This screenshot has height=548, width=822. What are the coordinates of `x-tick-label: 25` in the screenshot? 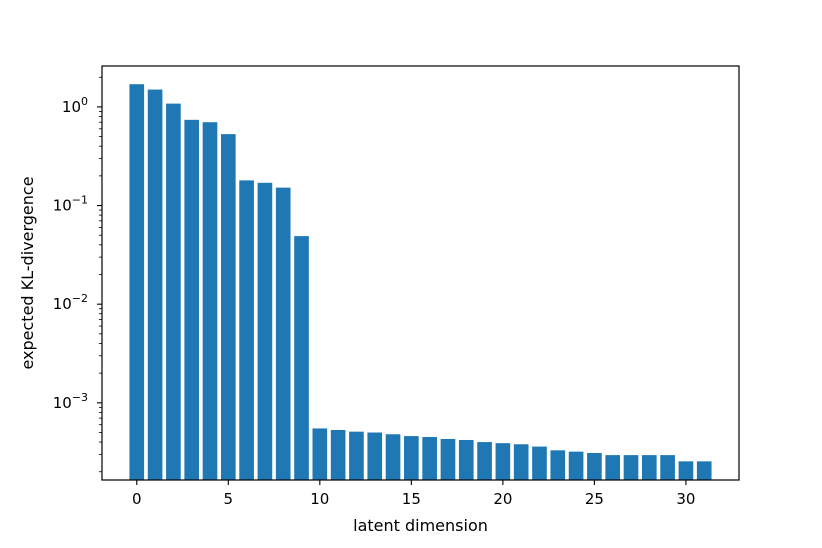 It's located at (594, 499).